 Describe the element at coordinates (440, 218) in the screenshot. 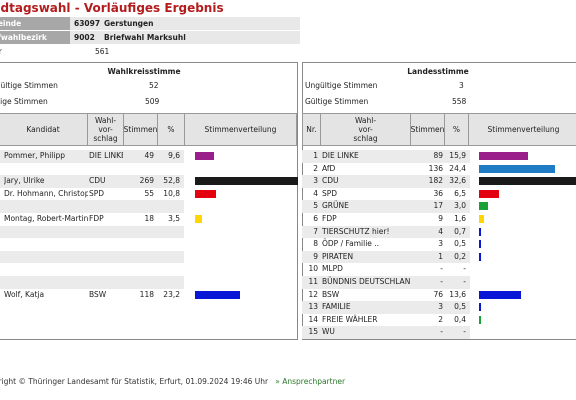

I see `votes-value: 9` at that location.